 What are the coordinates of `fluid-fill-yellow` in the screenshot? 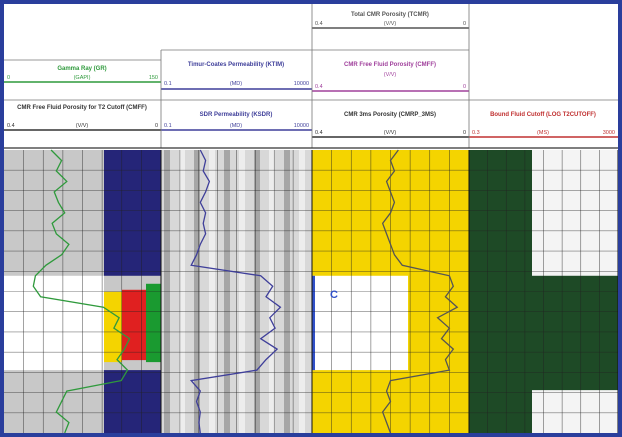 It's located at (113, 327).